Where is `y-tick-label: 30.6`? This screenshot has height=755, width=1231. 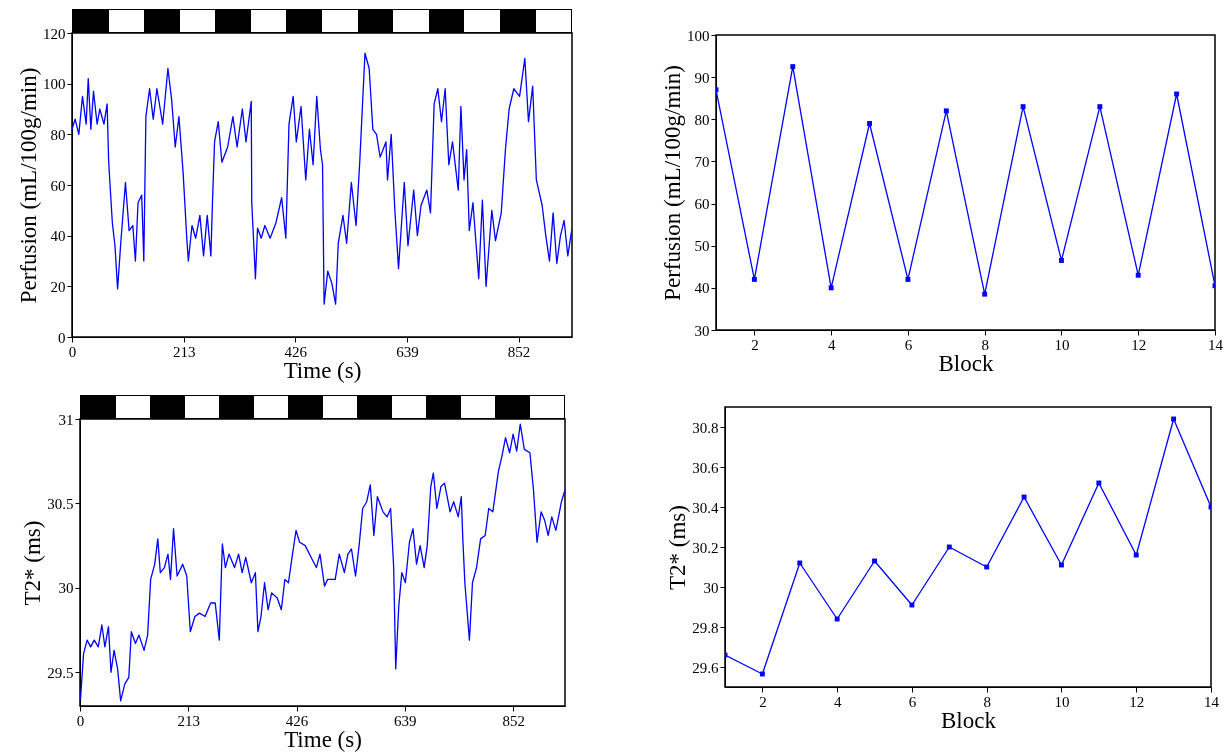
y-tick-label: 30.6 is located at coordinates (705, 467).